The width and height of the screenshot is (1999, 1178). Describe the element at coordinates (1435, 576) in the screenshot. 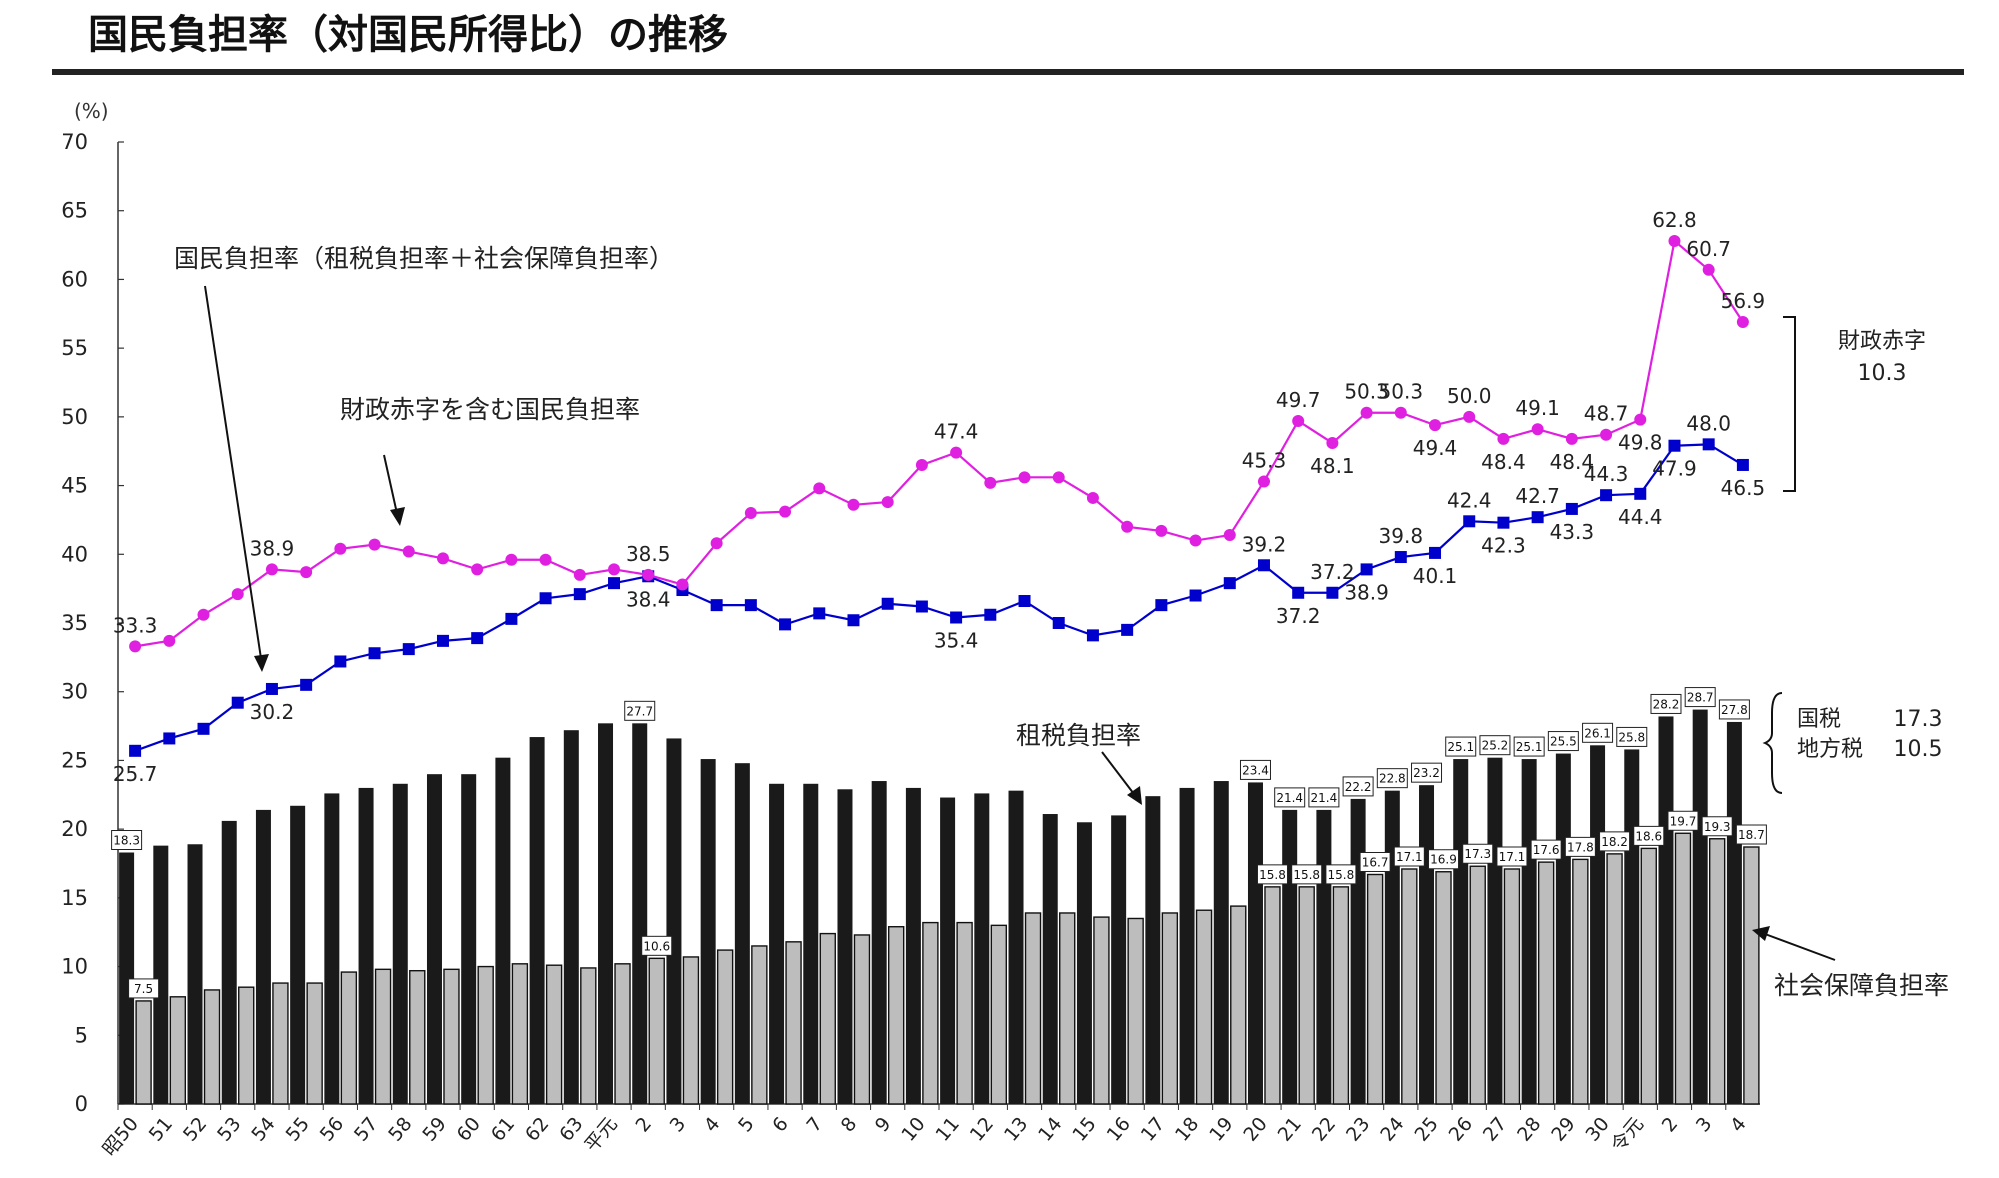

I see `total-value-label: 40.1` at that location.